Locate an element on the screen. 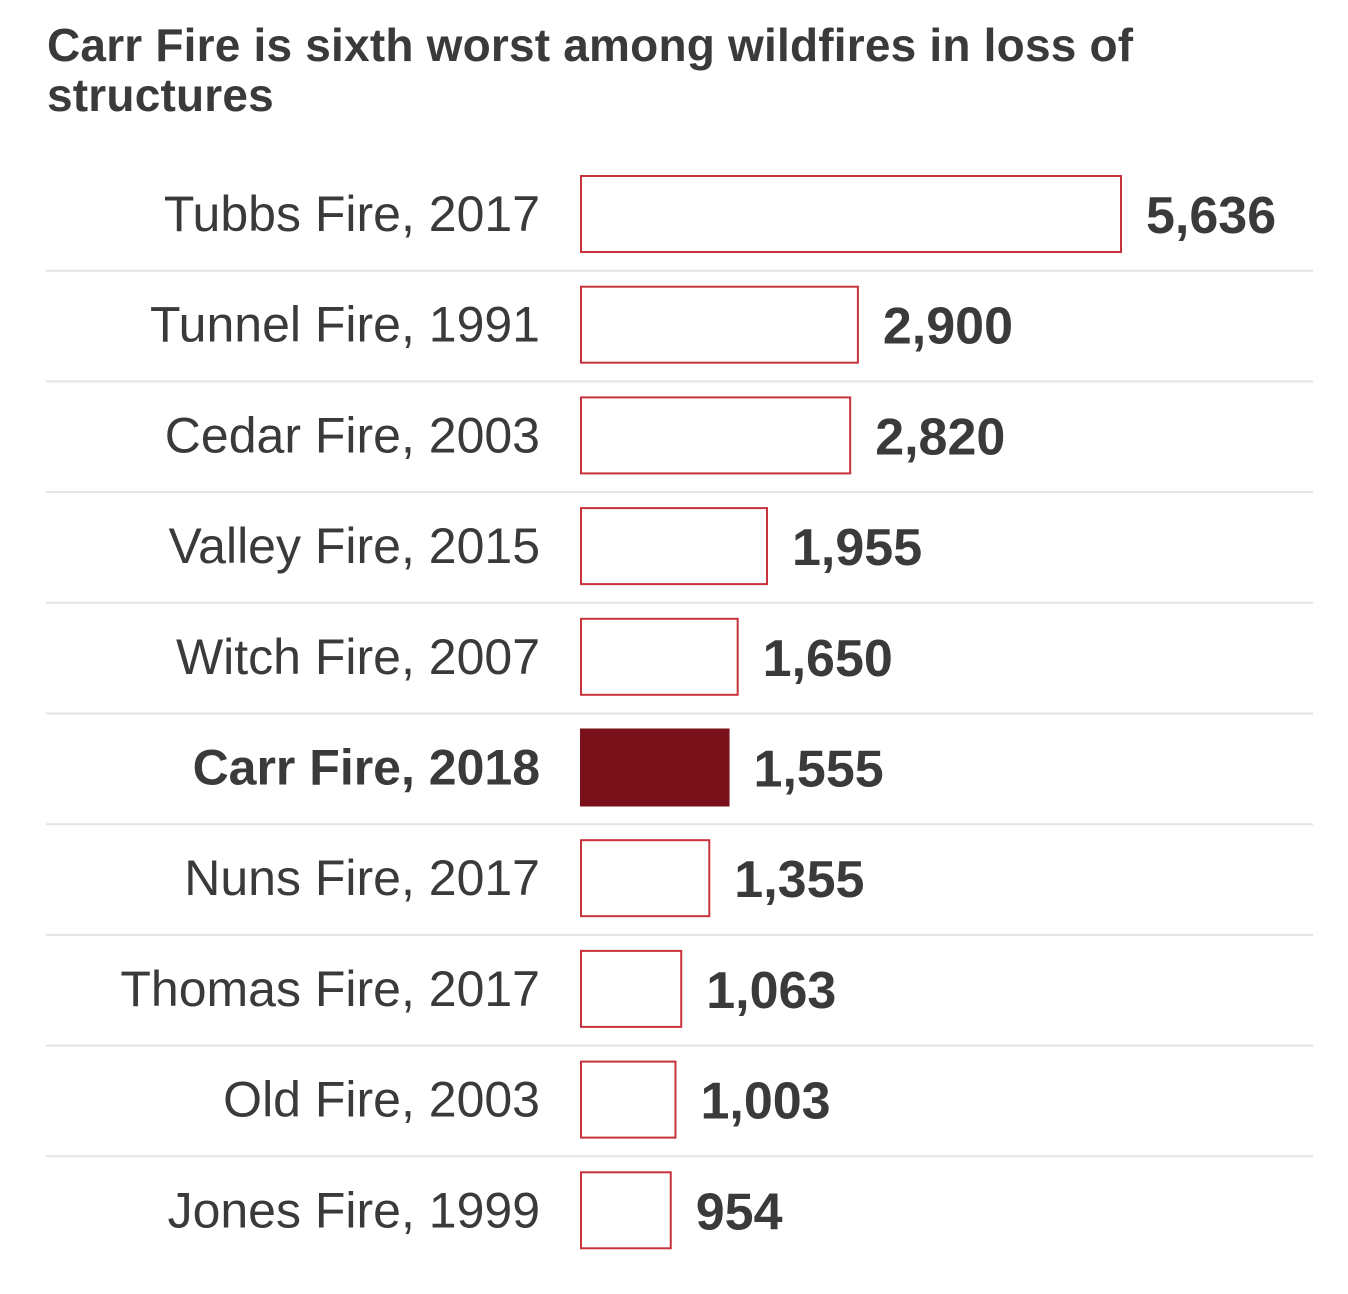 The image size is (1348, 1294). category-label: Jones Fire, 1999 is located at coordinates (354, 1210).